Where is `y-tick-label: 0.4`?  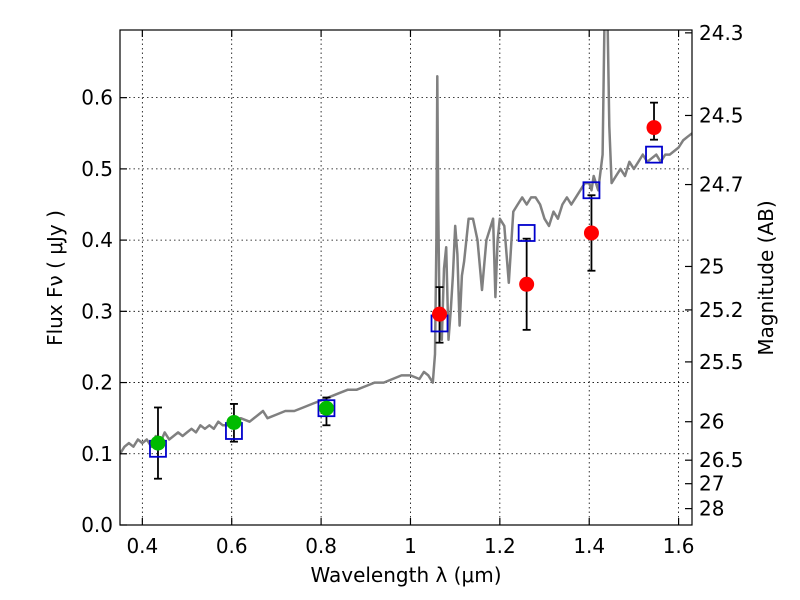
y-tick-label: 0.4 is located at coordinates (97, 240).